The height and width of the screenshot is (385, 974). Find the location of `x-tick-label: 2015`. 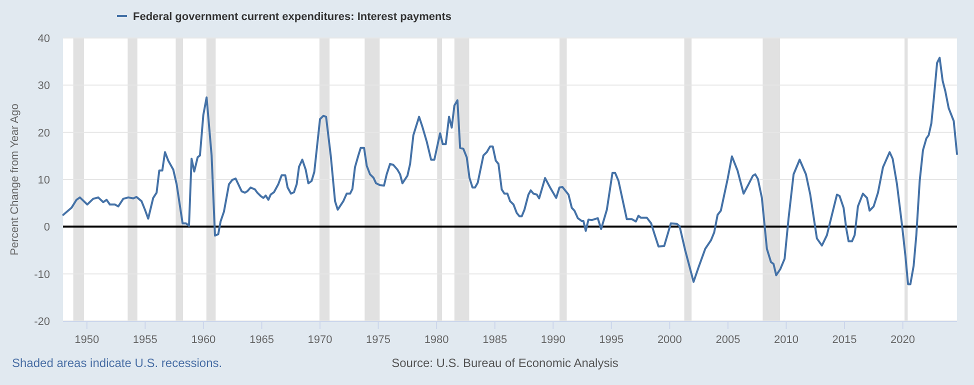

x-tick-label: 2015 is located at coordinates (844, 340).